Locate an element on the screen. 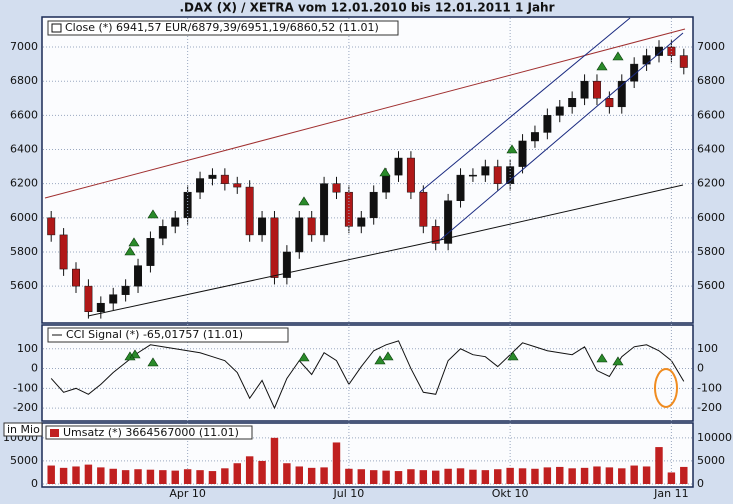  cci-line is located at coordinates (367, 375).